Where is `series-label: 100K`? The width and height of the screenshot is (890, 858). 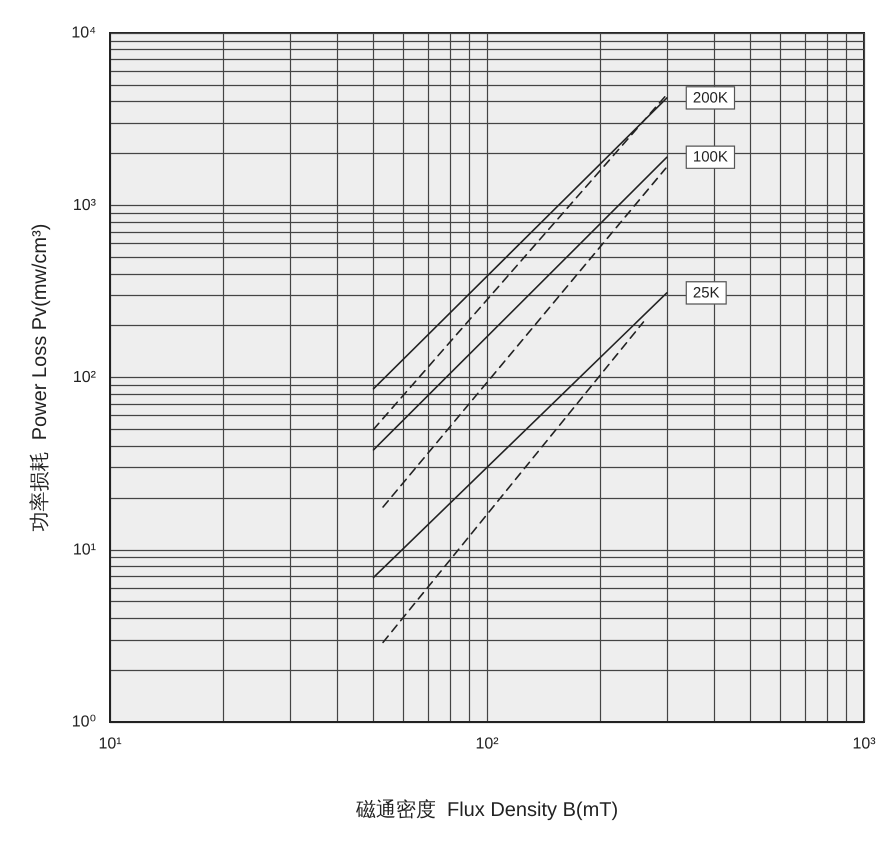
series-label: 100K is located at coordinates (710, 157).